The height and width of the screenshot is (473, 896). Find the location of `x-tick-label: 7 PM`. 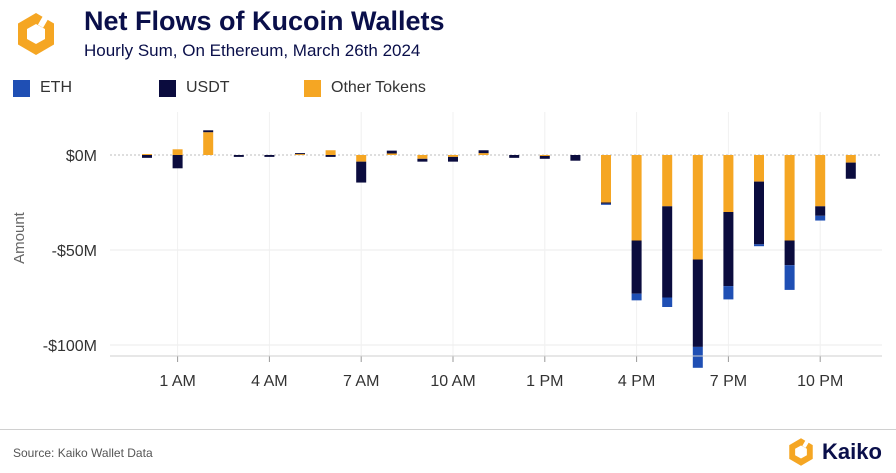

x-tick-label: 7 PM is located at coordinates (728, 381).